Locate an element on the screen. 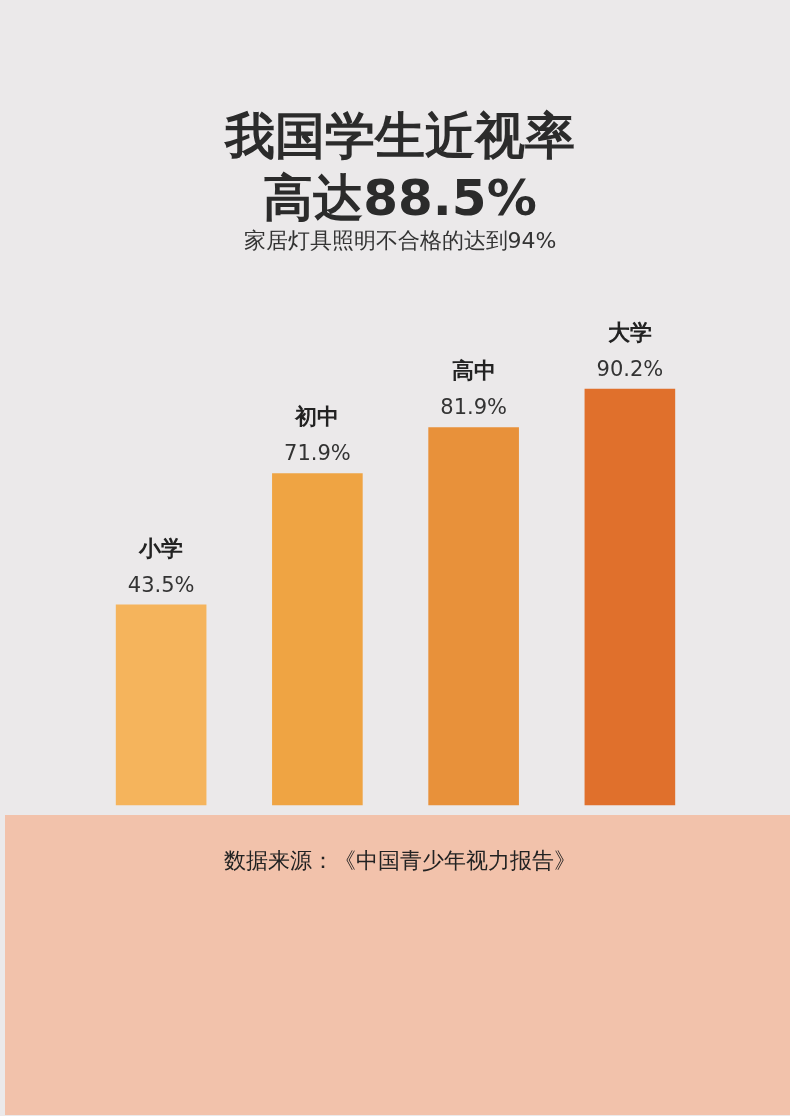  chart-title: 我国学生近视率高达88.5% is located at coordinates (399, 167).